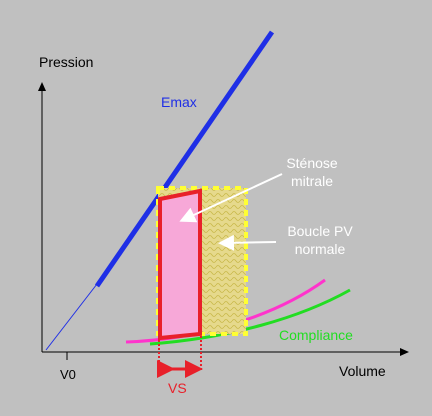 This screenshot has height=416, width=432. What do you see at coordinates (320, 231) in the screenshot?
I see `normal-loop-label-line1: Boucle PV` at bounding box center [320, 231].